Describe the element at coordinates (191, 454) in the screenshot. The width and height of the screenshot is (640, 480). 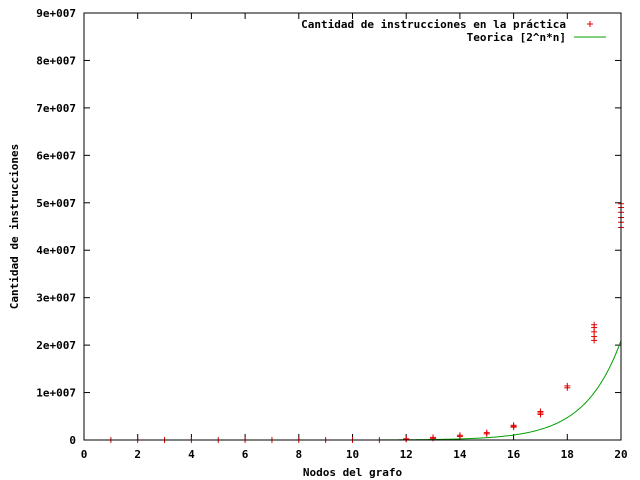
I see `x-tick-label: 4` at that location.